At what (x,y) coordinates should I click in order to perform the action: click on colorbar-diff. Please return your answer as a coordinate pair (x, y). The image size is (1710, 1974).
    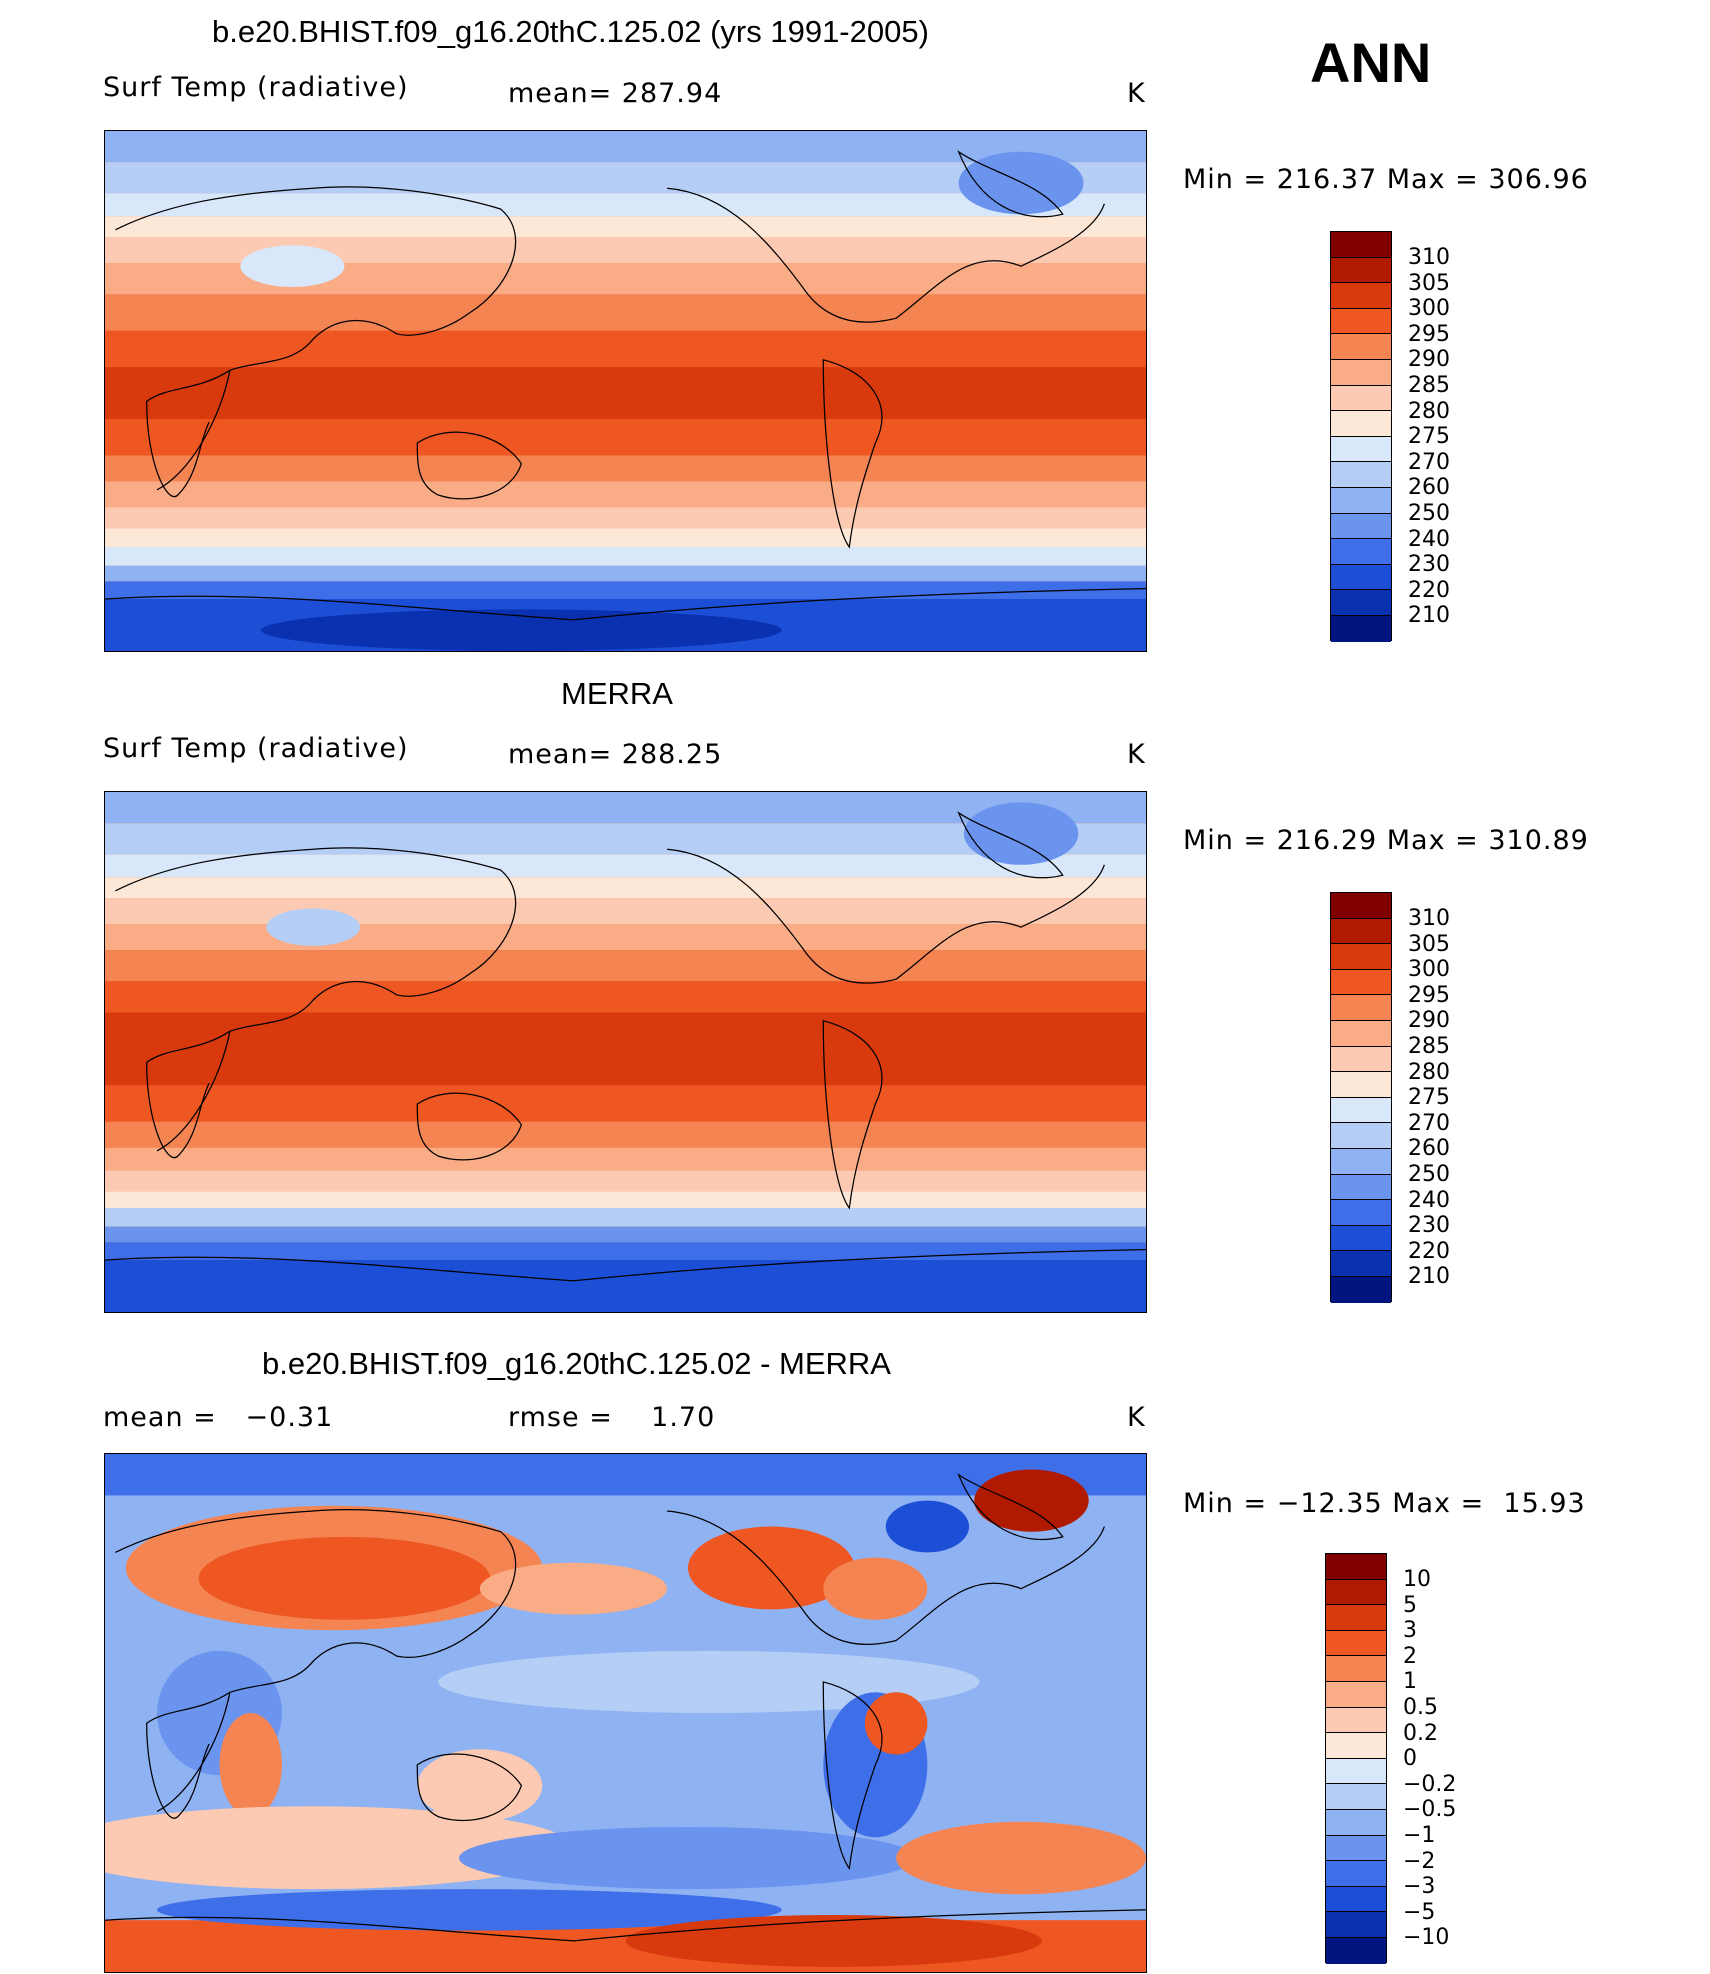
    Looking at the image, I should click on (1356, 1758).